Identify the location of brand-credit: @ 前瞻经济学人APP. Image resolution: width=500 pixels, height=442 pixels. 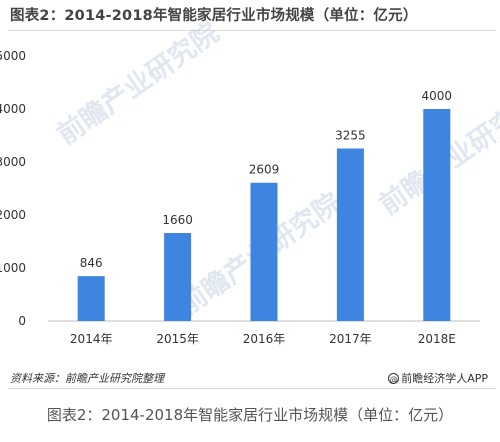
(438, 378).